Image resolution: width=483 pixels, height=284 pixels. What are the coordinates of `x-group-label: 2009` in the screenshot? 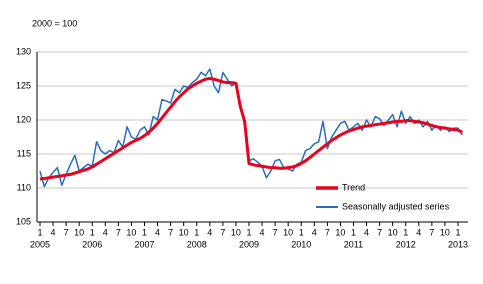 It's located at (249, 244).